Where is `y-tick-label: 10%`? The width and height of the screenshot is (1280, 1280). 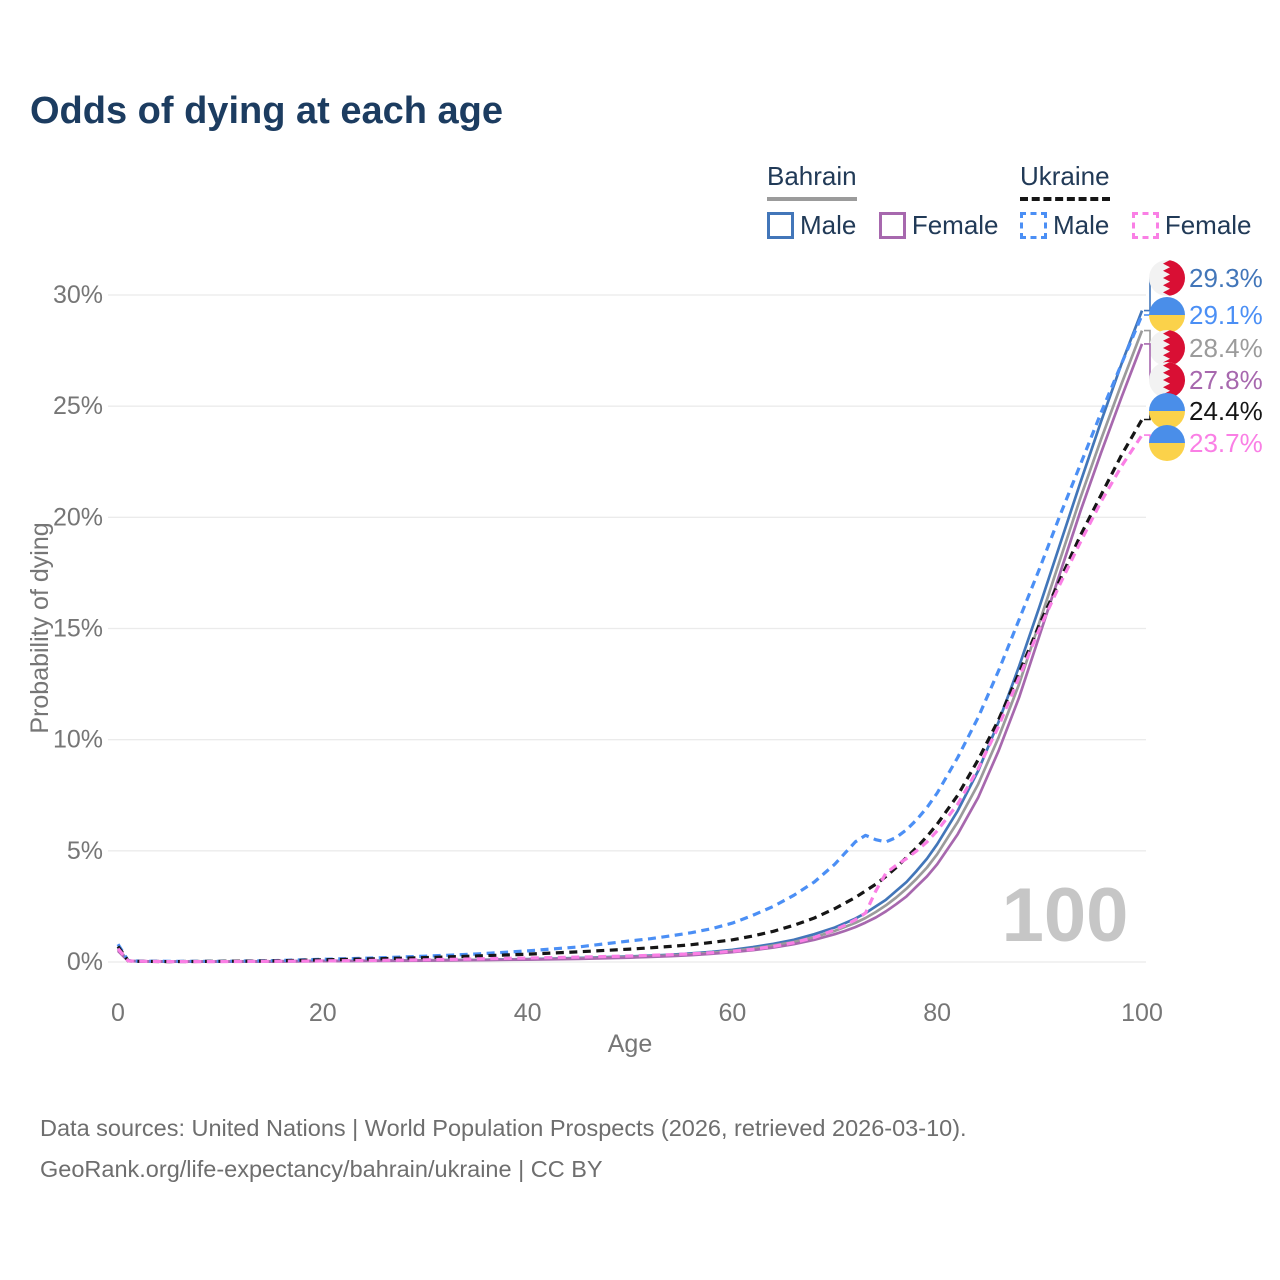
y-tick-label: 10% is located at coordinates (78, 740).